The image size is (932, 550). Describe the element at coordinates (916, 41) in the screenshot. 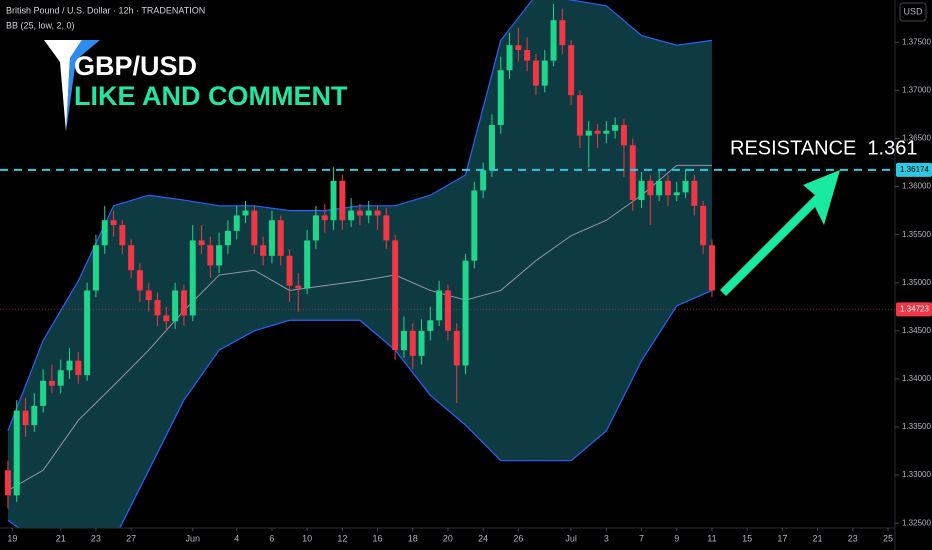

I see `y-tick-label: 1.37500` at that location.